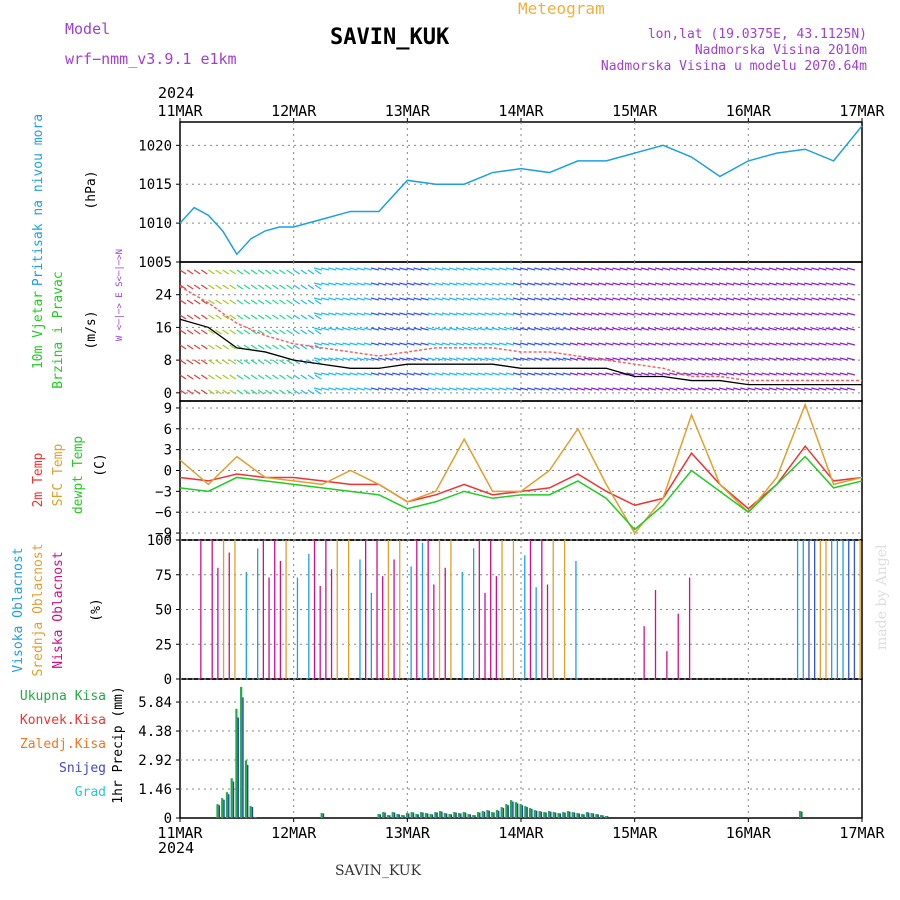 This screenshot has height=900, width=900. I want to click on year-top: 2024, so click(176, 93).